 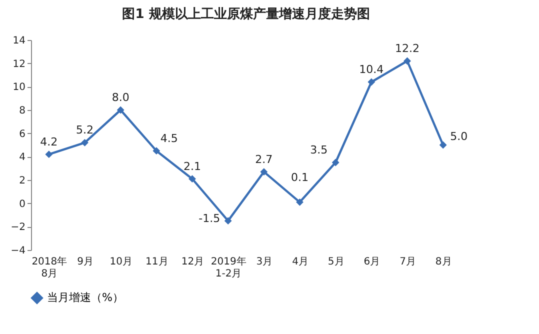 I want to click on y-tick-label: −4, so click(x=18, y=251).